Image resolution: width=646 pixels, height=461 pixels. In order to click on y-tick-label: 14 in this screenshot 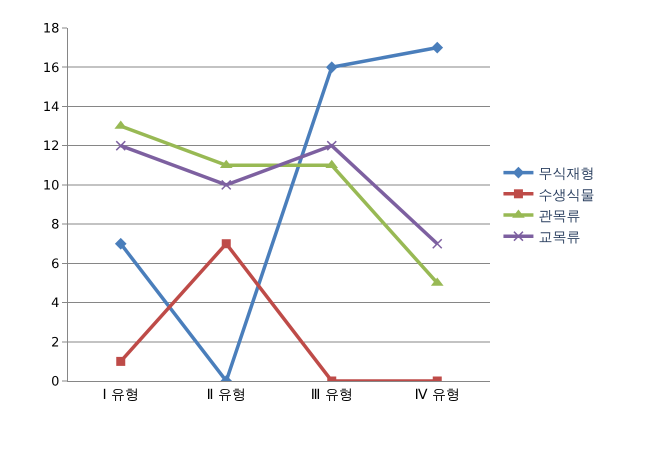, I will do `click(51, 107)`.